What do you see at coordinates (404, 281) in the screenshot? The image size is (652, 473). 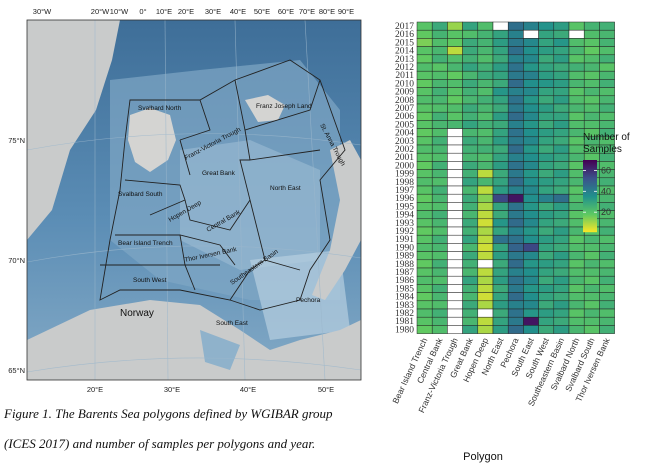 I see `year-tick-label: 1986` at bounding box center [404, 281].